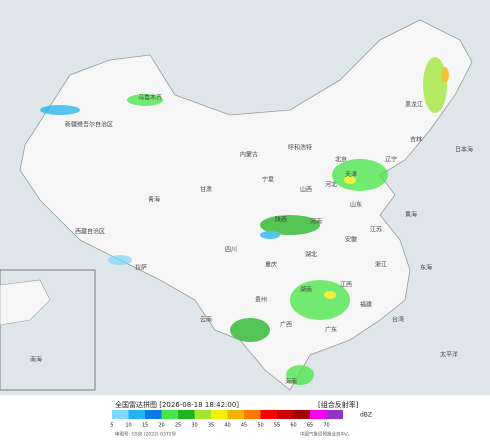 The image size is (490, 443). What do you see at coordinates (277, 426) in the screenshot?
I see `legend-value: 55` at bounding box center [277, 426].